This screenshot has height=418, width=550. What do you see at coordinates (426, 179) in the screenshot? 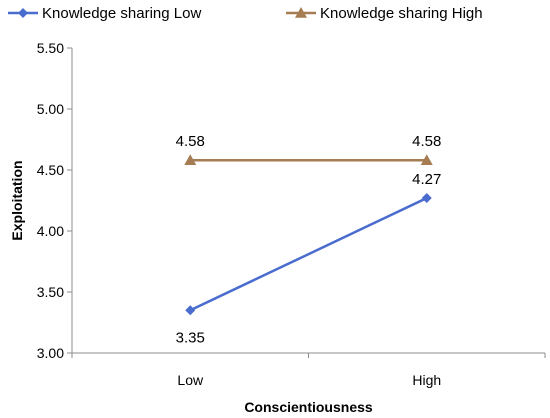
I see `data-label: 4.27` at bounding box center [426, 179].